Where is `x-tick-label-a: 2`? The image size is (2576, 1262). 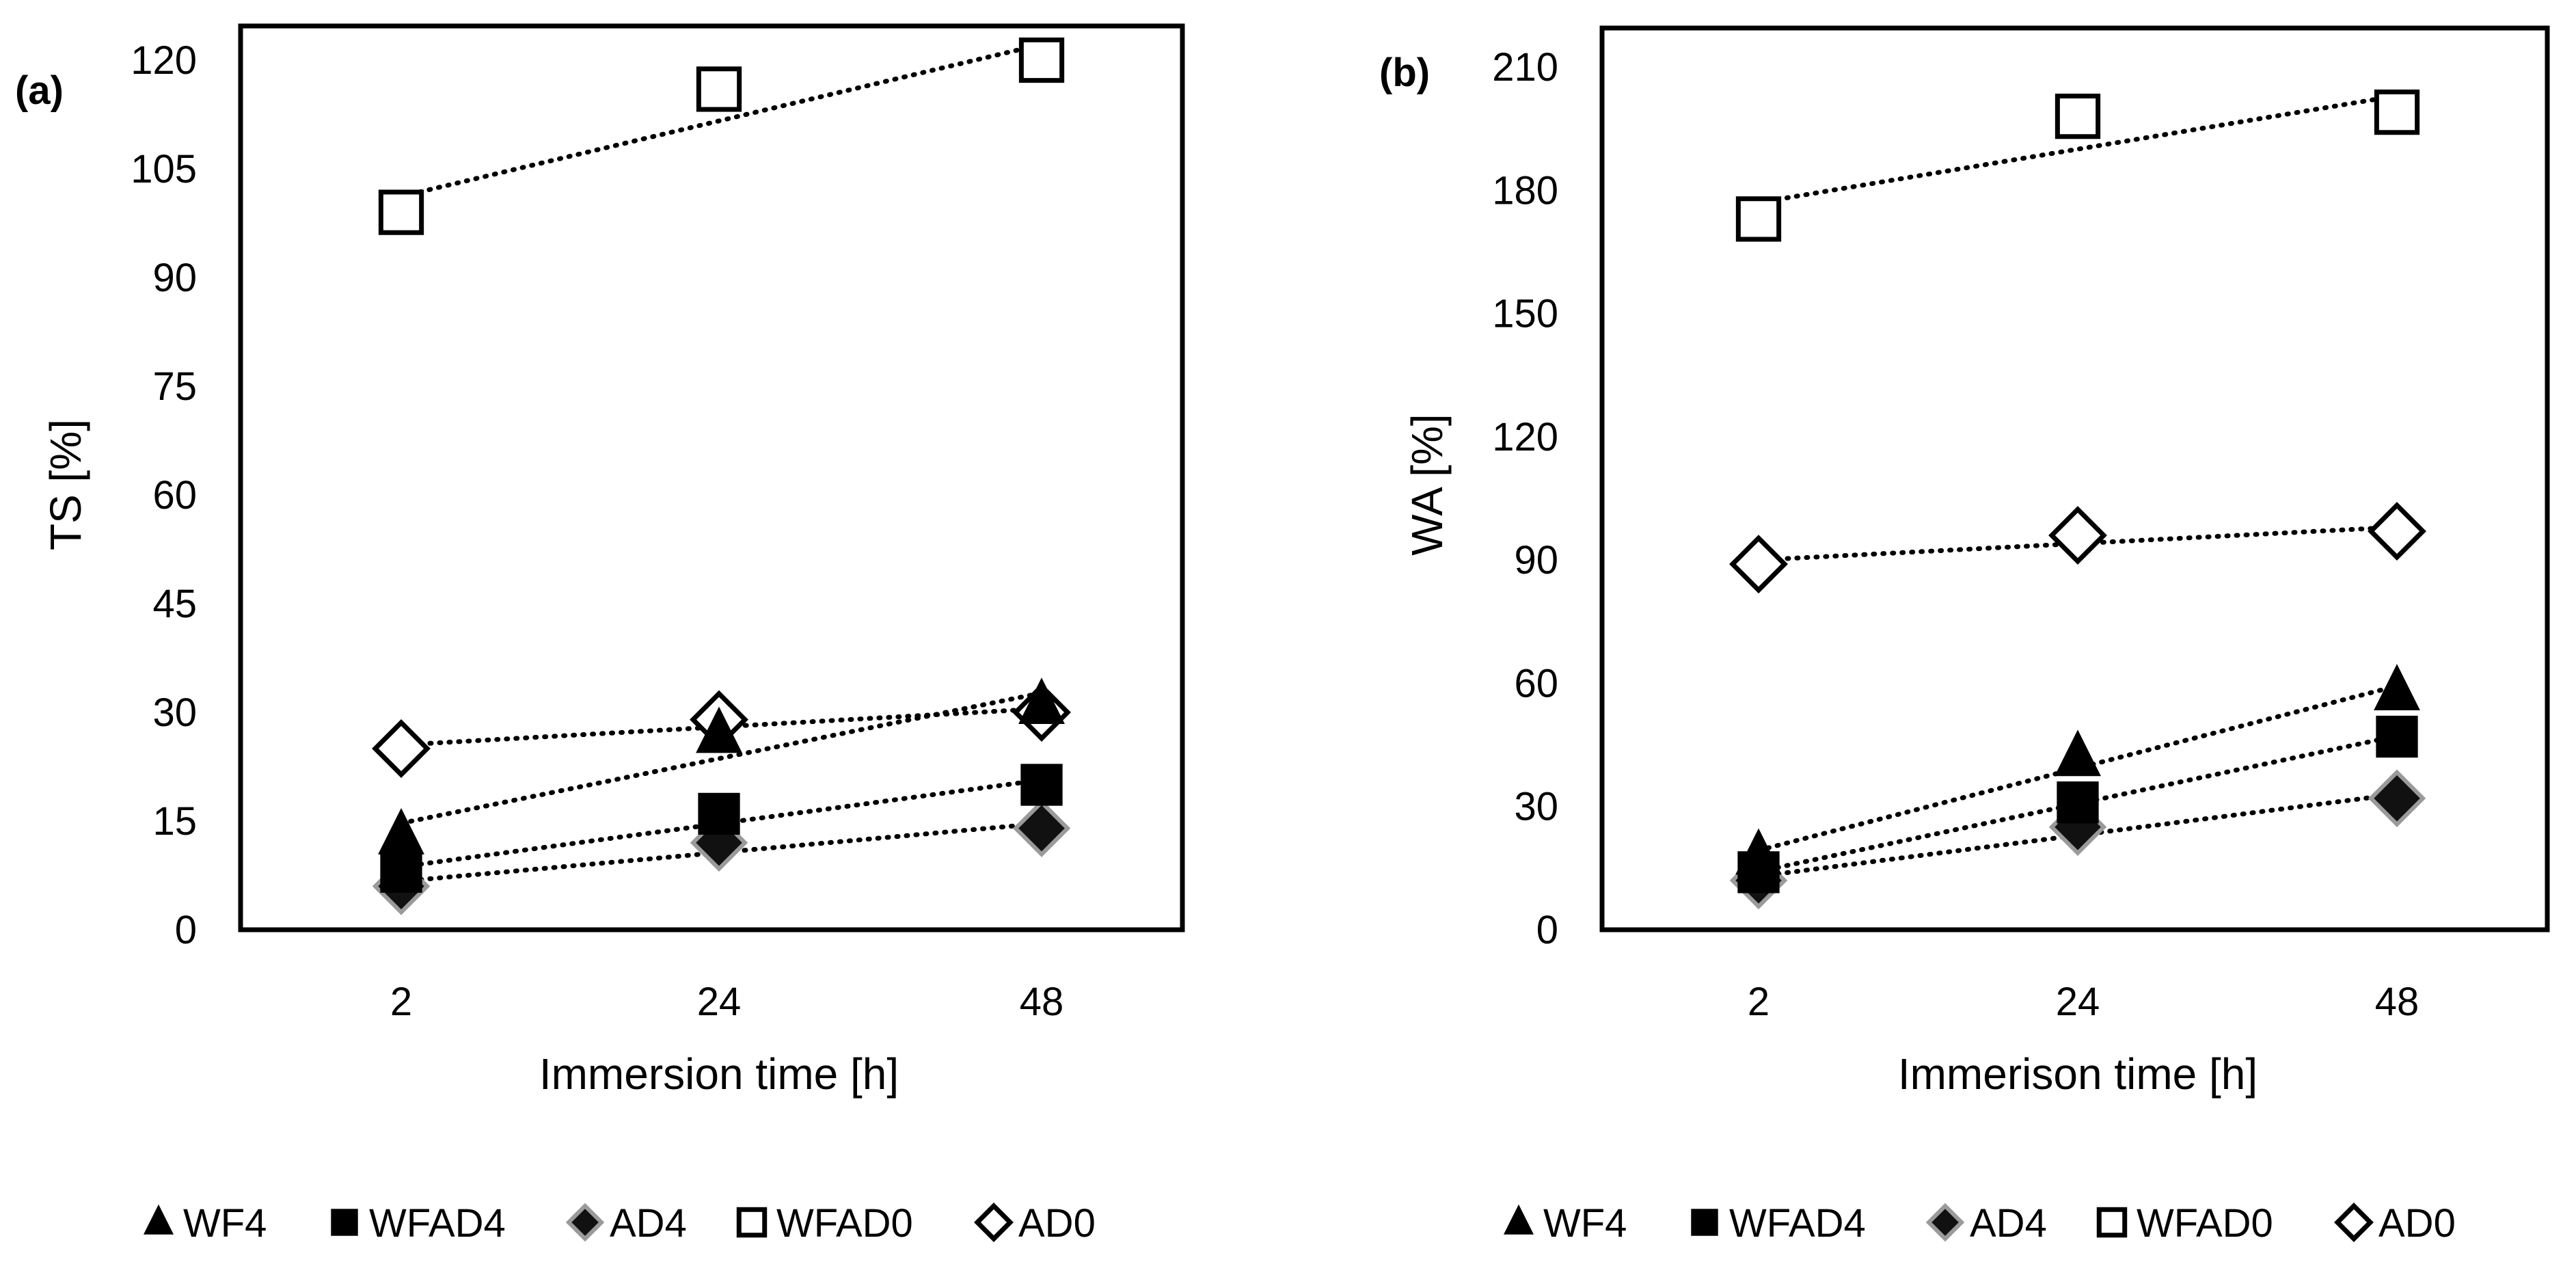
x-tick-label-a: 2 is located at coordinates (401, 1002).